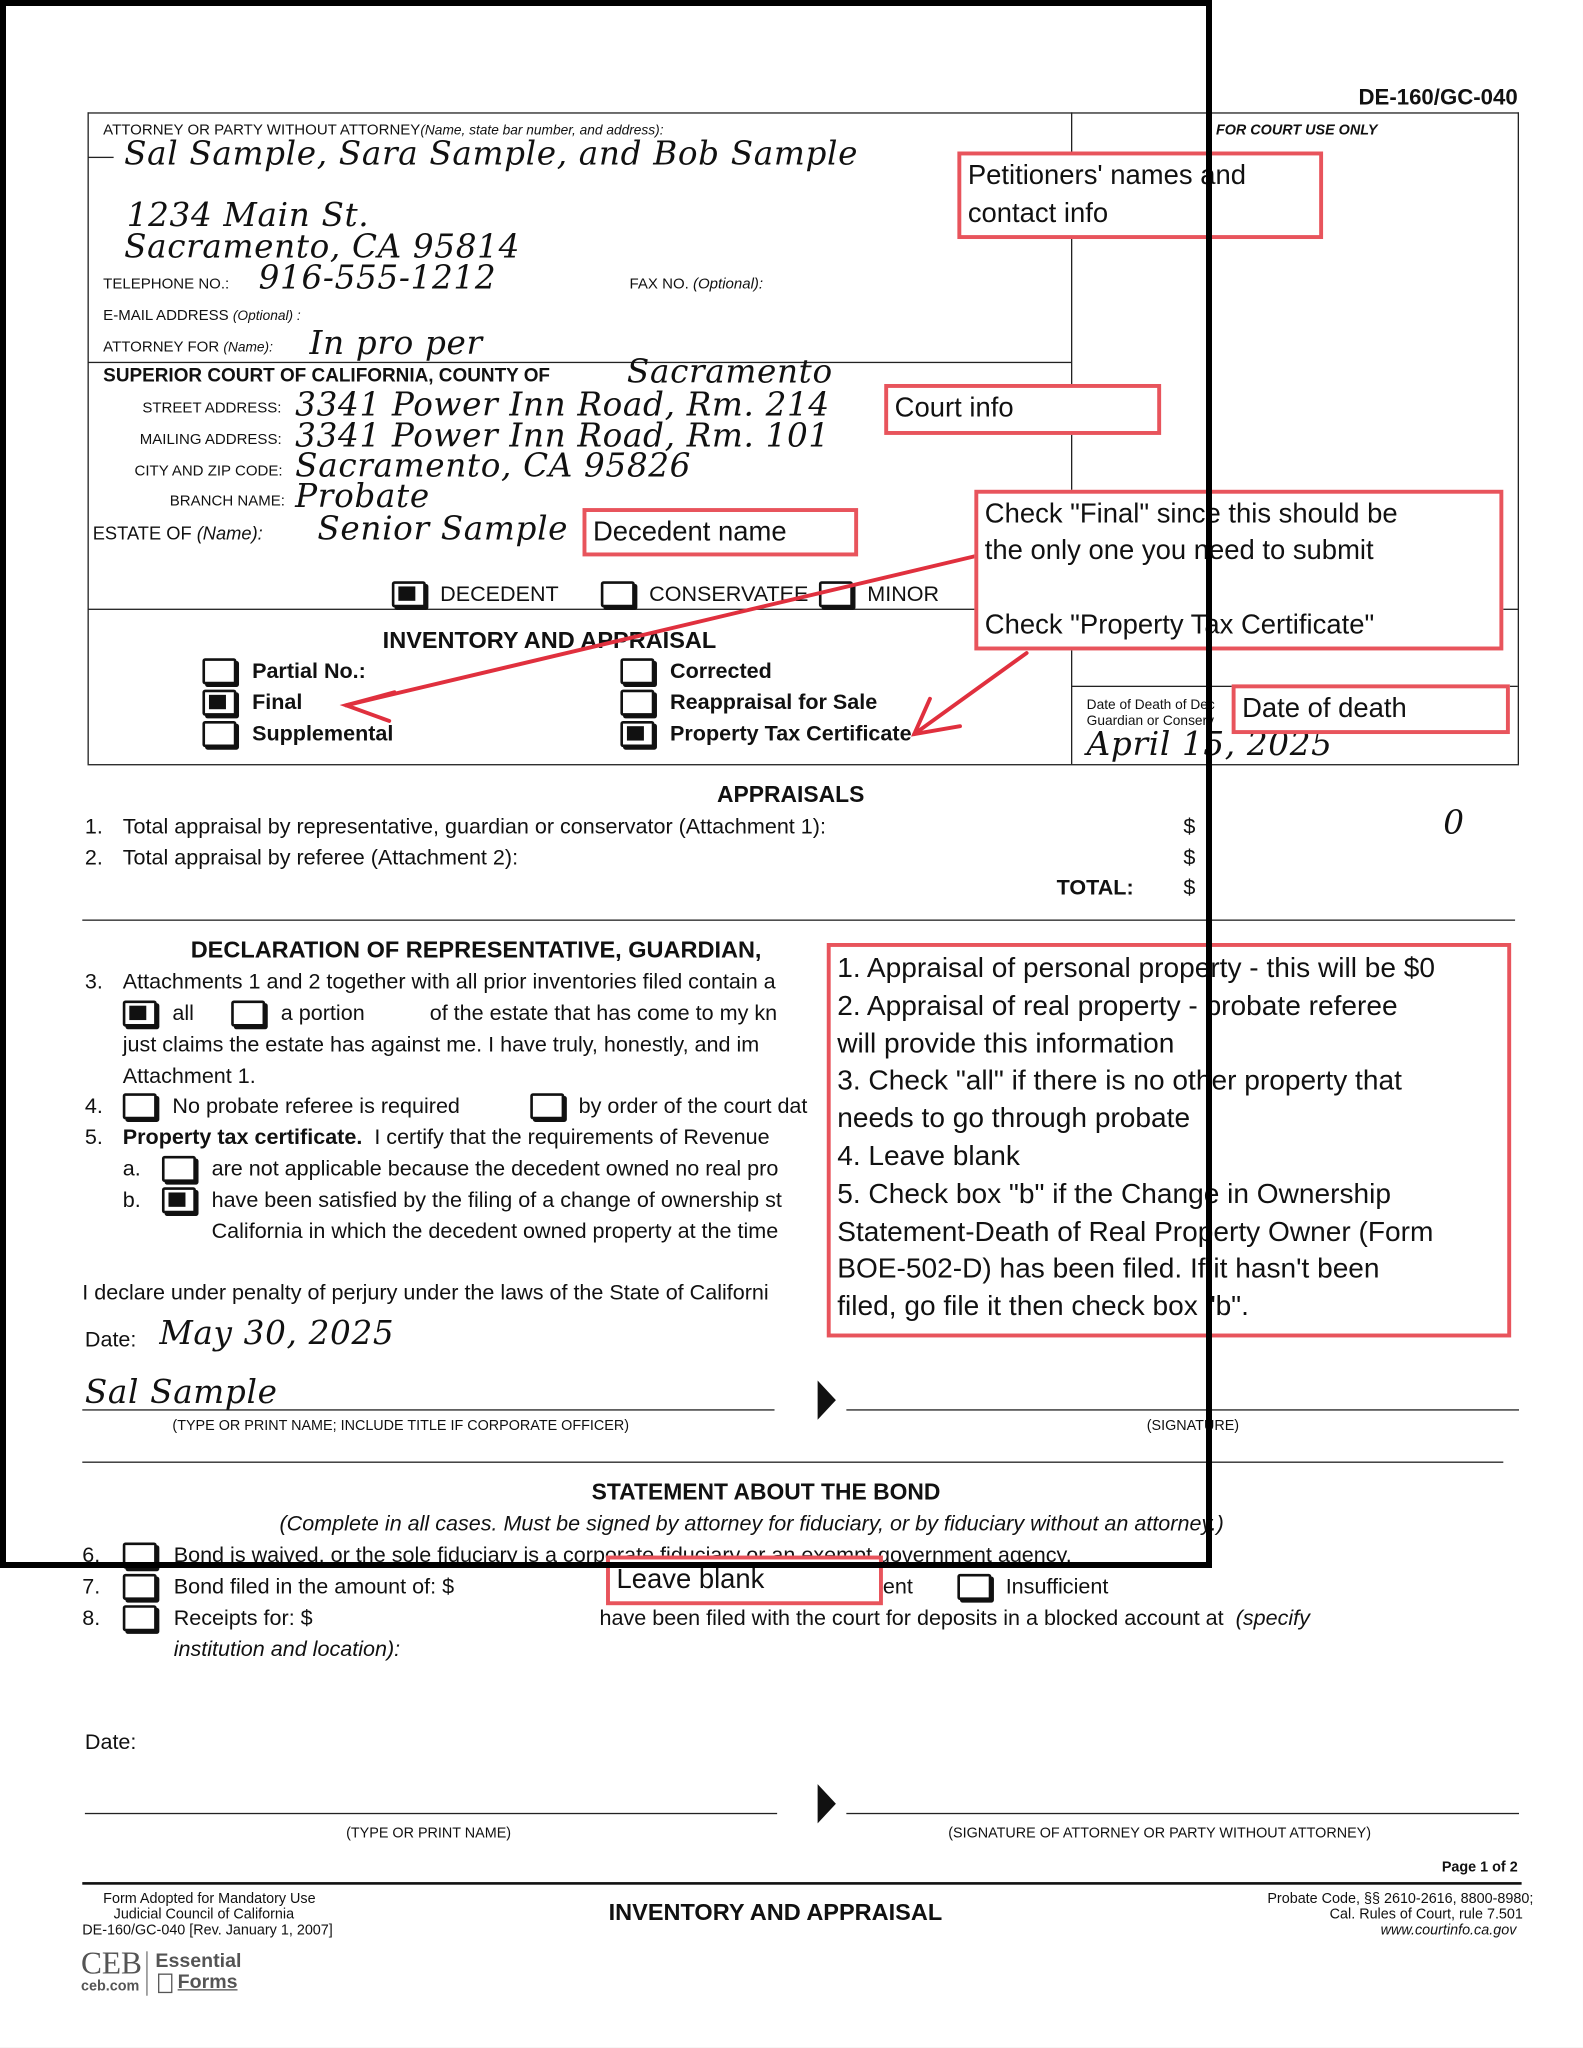 The width and height of the screenshot is (1583, 2048). What do you see at coordinates (131, 1200) in the screenshot?
I see `item-5b-letter: b.` at bounding box center [131, 1200].